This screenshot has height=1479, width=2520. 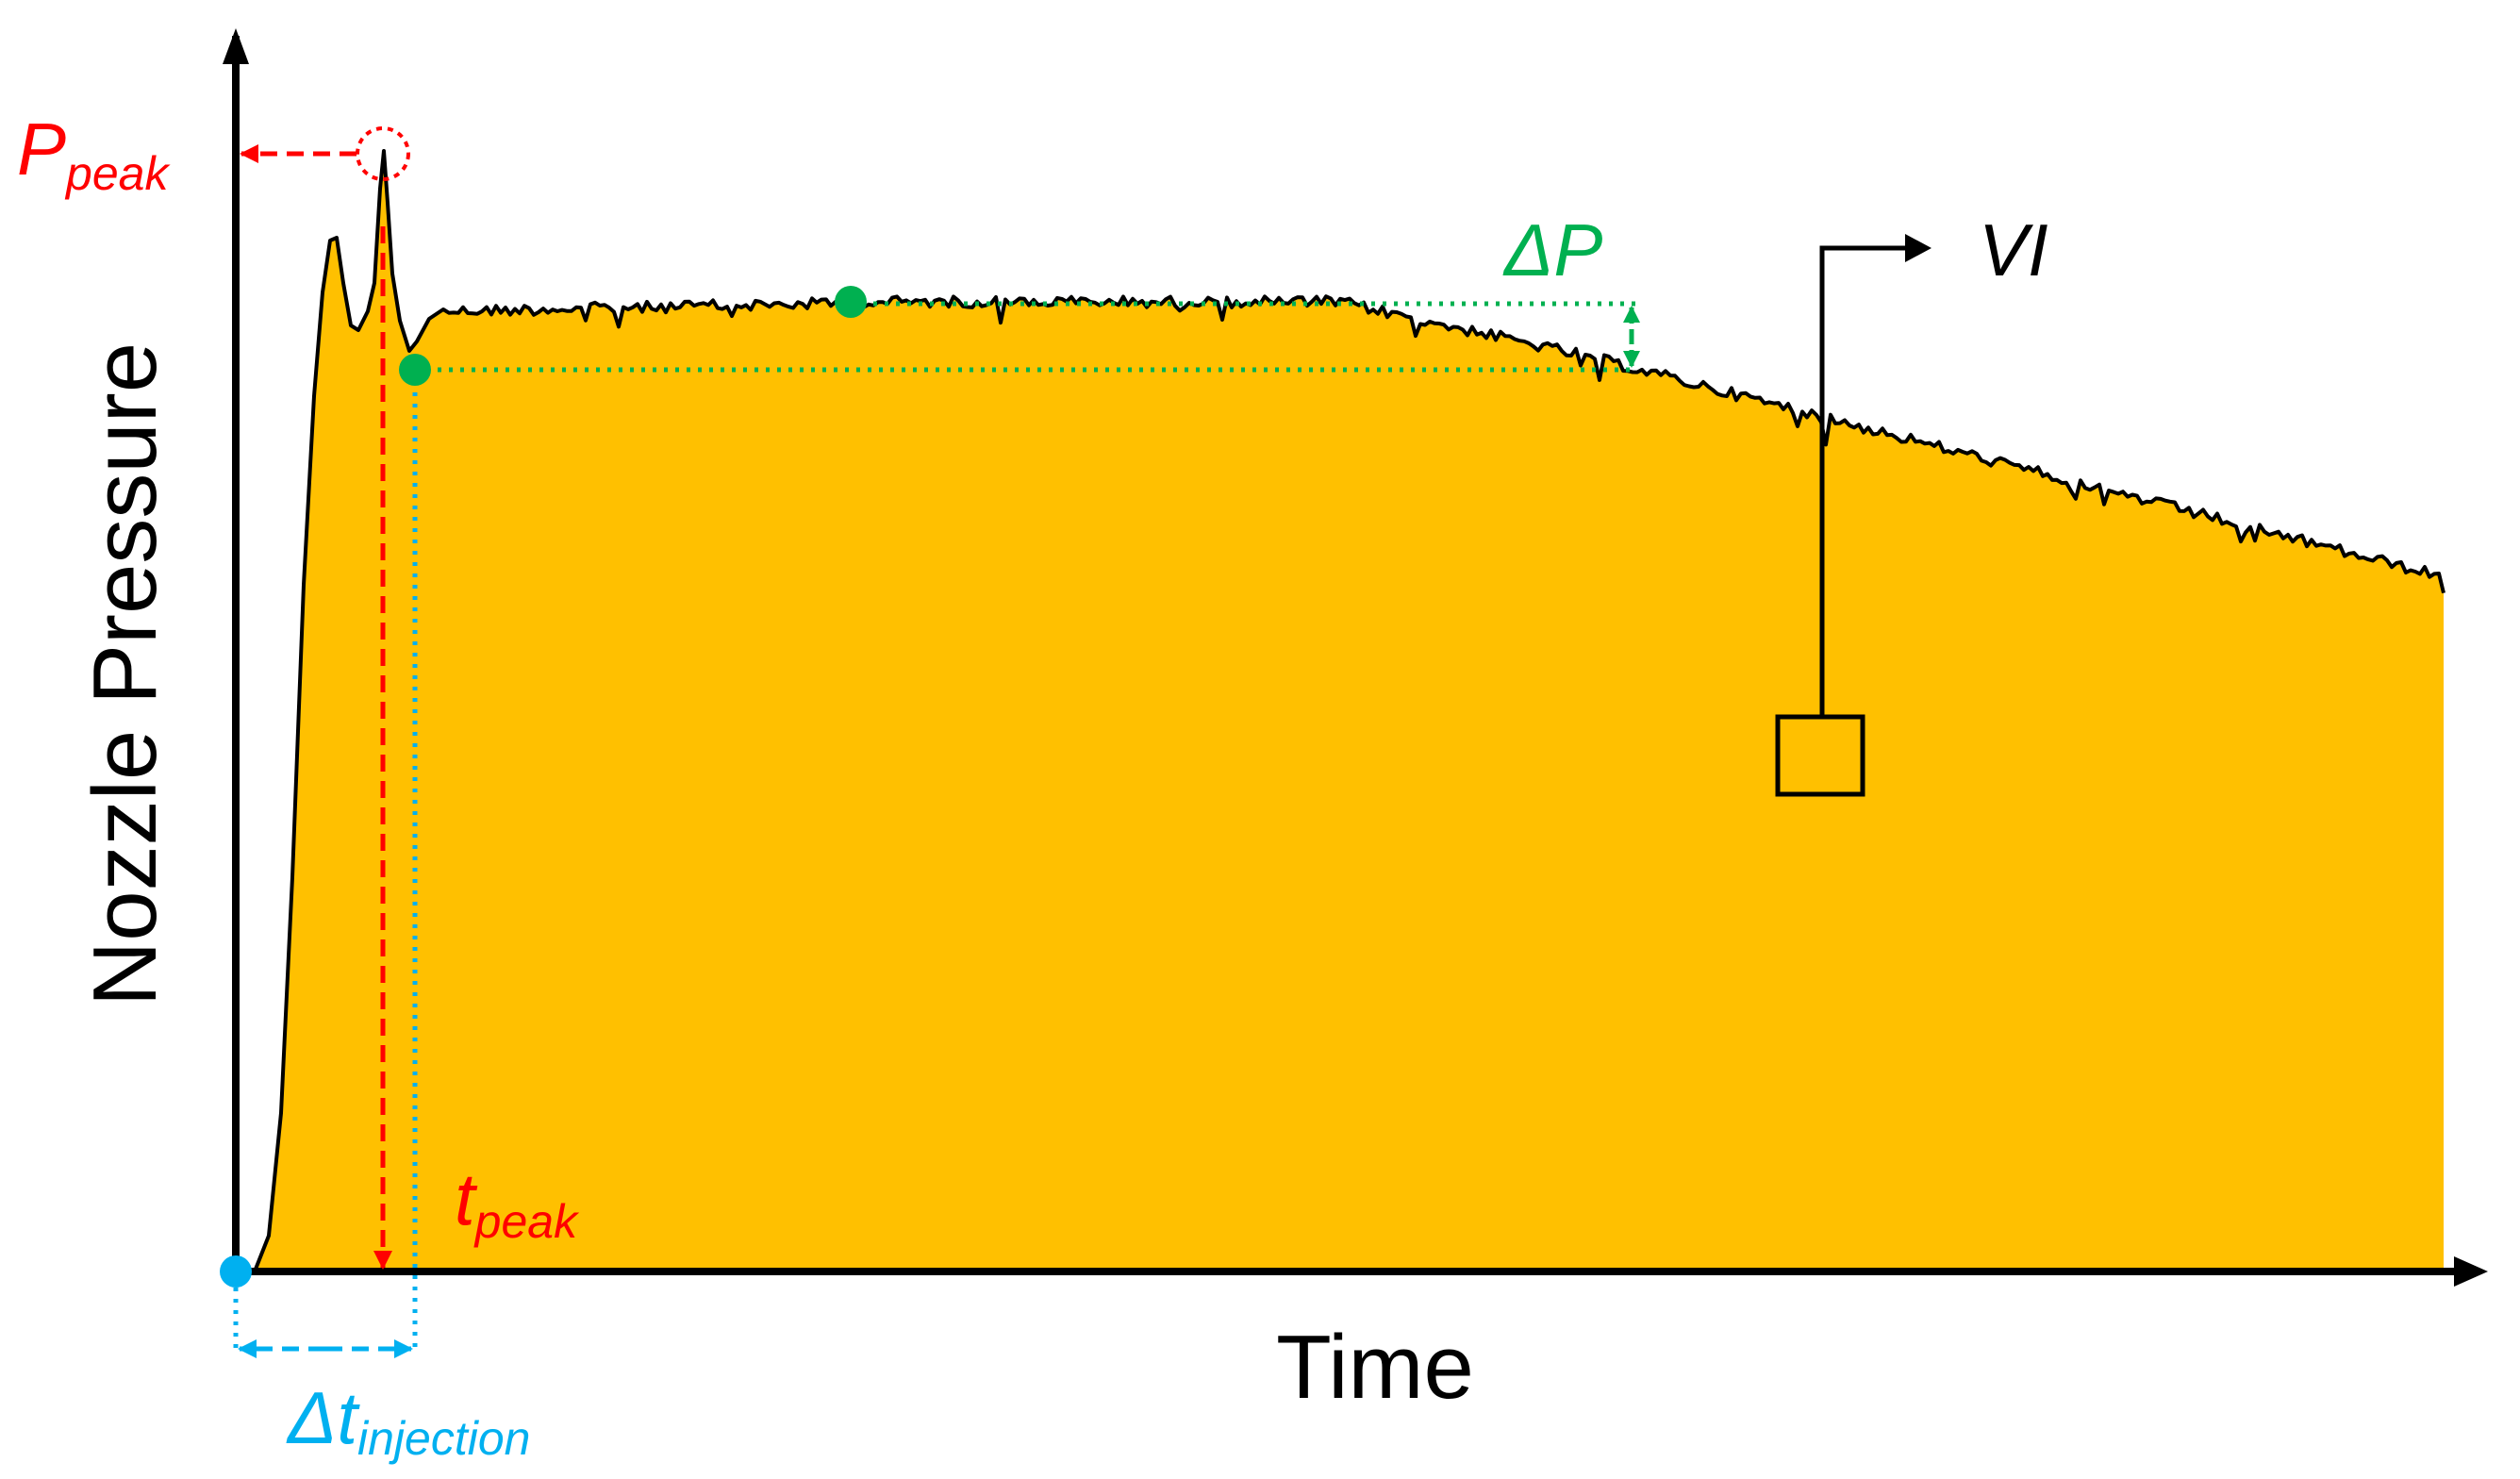 What do you see at coordinates (1552, 250) in the screenshot?
I see `delta-p-label: ΔP` at bounding box center [1552, 250].